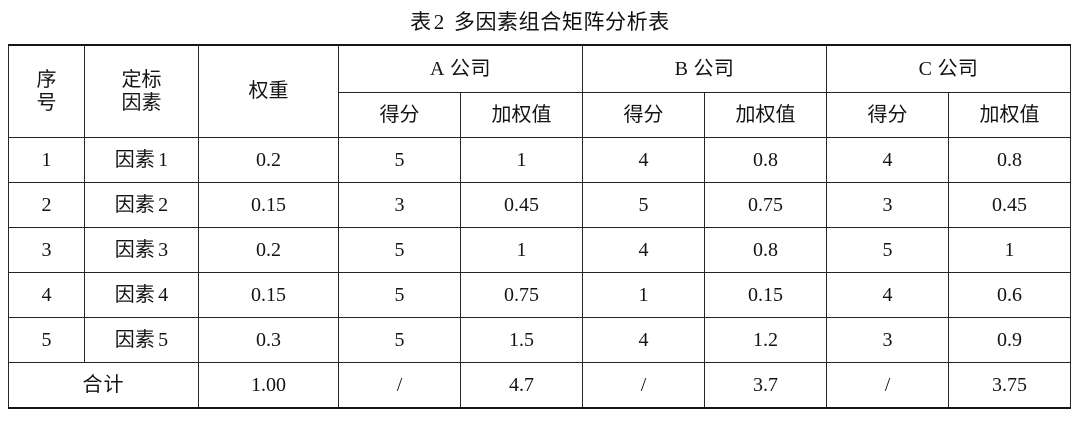  I want to click on header-b-weighted: 加权值, so click(766, 115).